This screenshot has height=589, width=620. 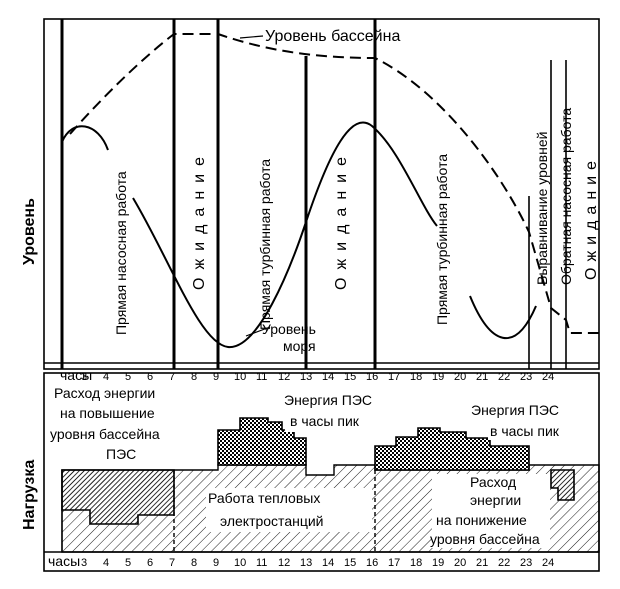 What do you see at coordinates (306, 377) in the screenshot?
I see `upper-hour-tick-13: 13` at bounding box center [306, 377].